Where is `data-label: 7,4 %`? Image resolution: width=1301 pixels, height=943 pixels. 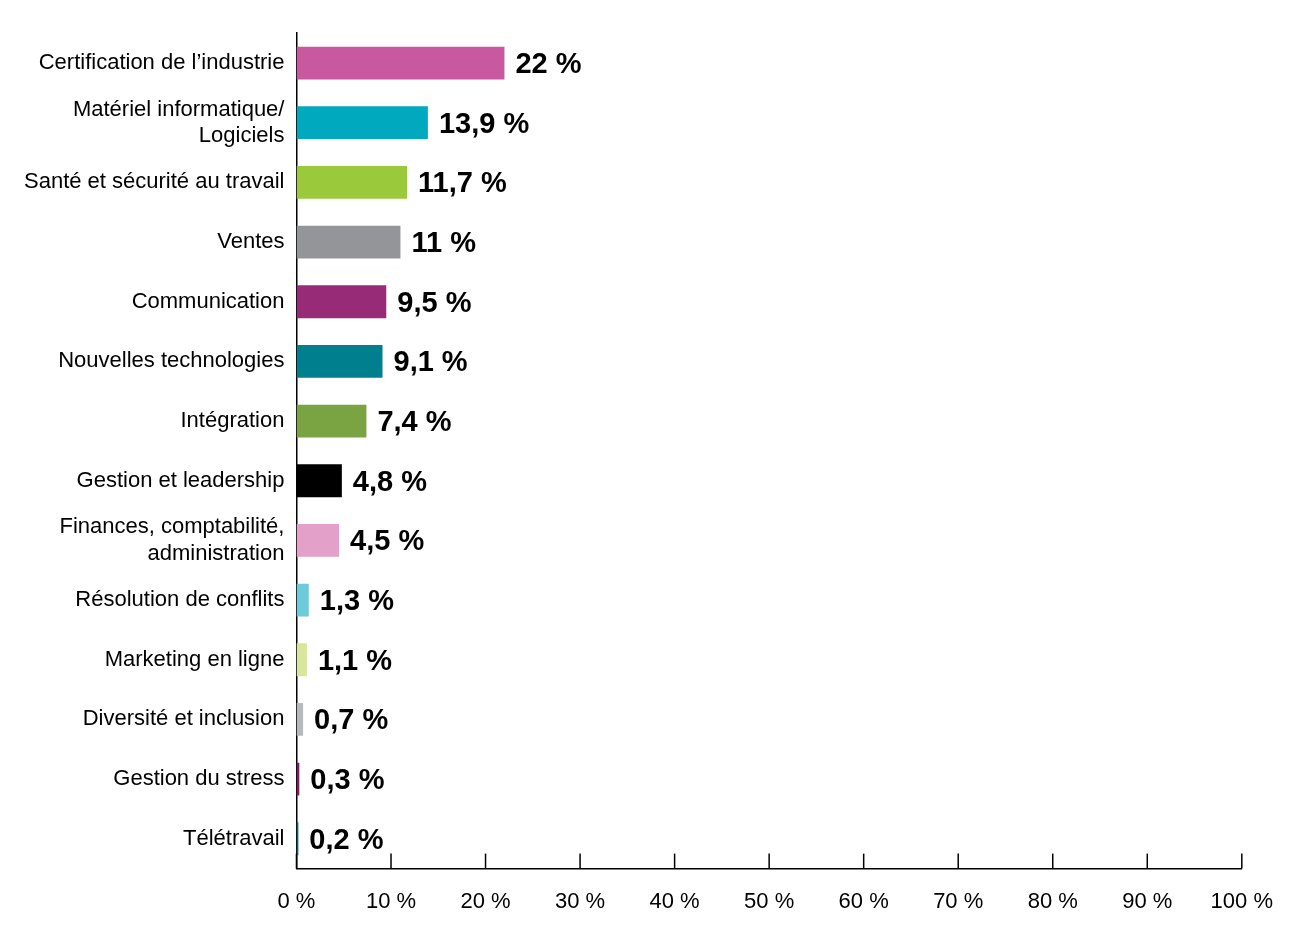
data-label: 7,4 % is located at coordinates (414, 421).